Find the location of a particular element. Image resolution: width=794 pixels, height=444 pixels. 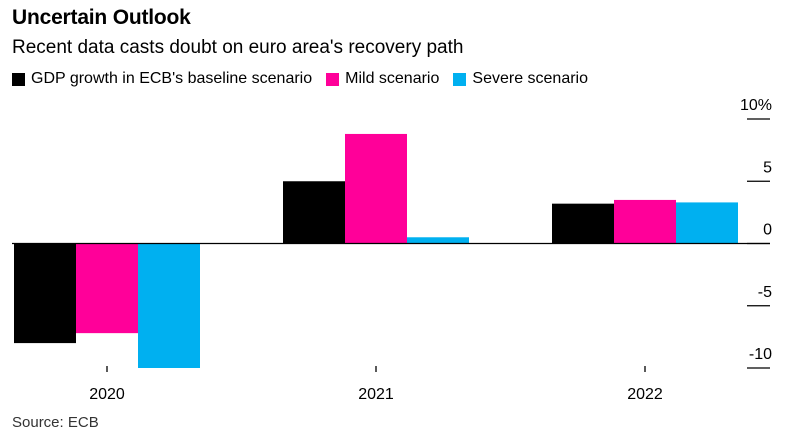

bar-2020-mild is located at coordinates (107, 288).